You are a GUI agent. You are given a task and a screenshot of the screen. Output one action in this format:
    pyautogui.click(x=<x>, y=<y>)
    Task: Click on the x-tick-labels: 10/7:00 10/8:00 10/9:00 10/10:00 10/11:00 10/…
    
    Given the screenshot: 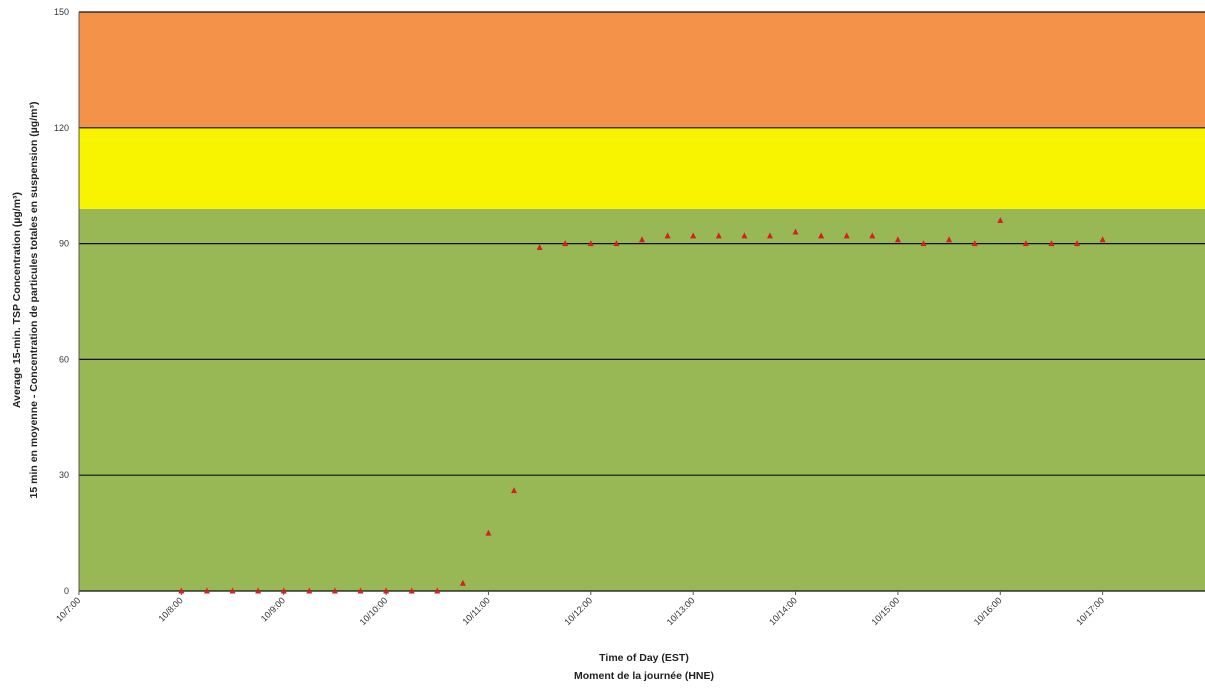 What is the action you would take?
    pyautogui.click(x=580, y=609)
    